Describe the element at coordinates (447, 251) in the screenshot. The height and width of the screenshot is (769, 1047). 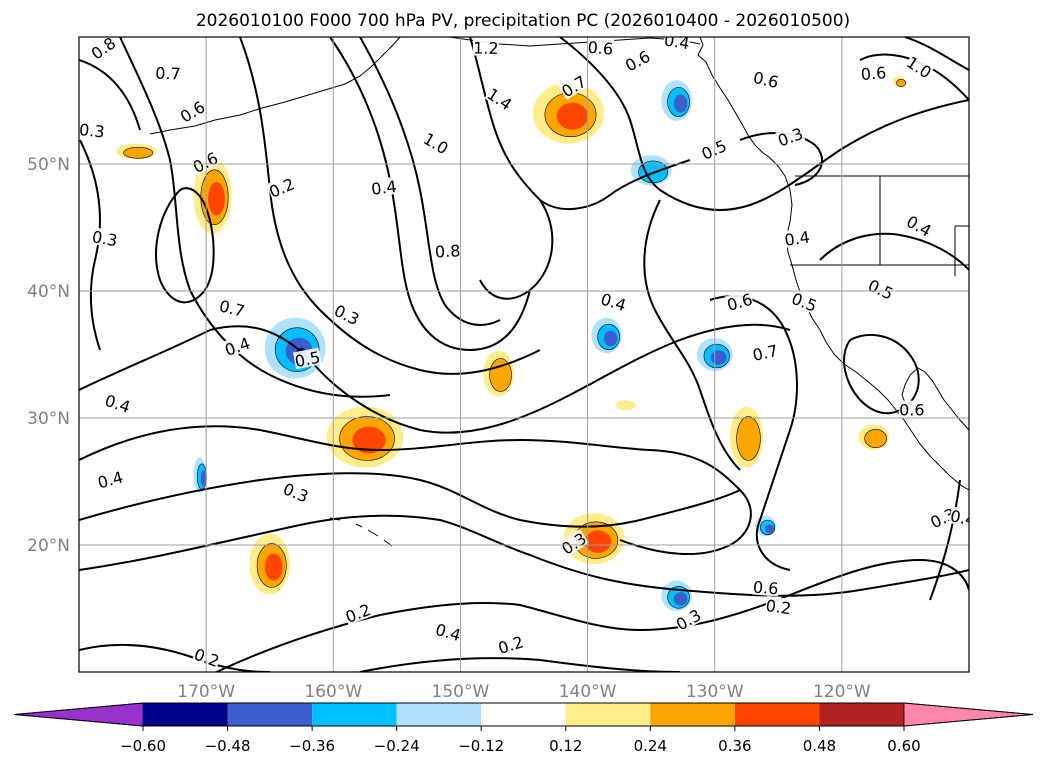
I see `pv-contour-label-text: 0.8` at that location.